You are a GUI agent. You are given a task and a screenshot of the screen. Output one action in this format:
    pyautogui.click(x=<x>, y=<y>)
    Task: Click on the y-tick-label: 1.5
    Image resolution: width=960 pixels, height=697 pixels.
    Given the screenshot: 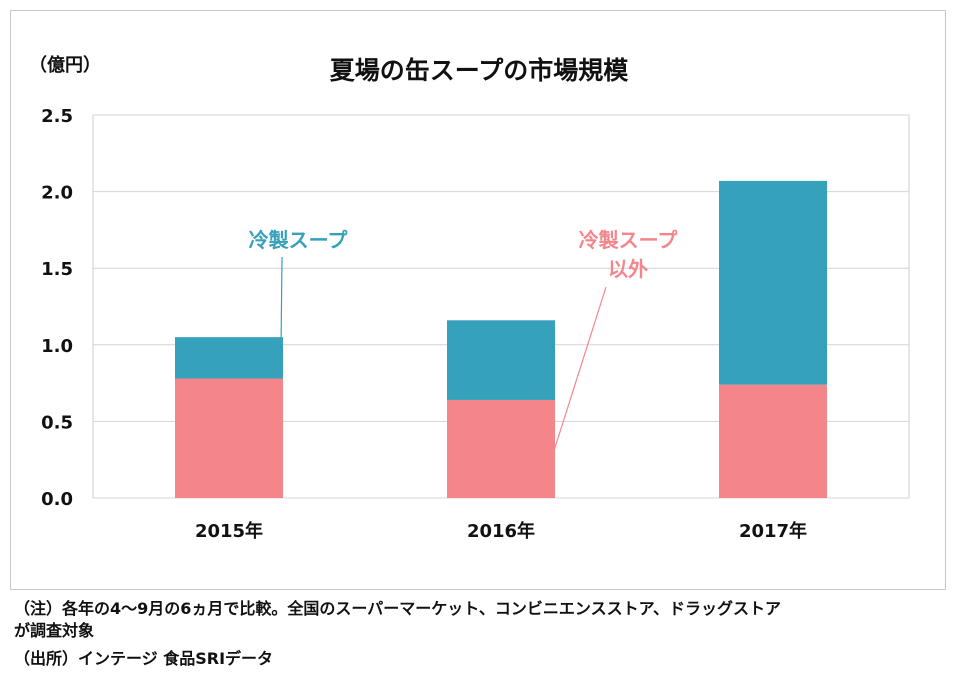 What is the action you would take?
    pyautogui.click(x=57, y=269)
    